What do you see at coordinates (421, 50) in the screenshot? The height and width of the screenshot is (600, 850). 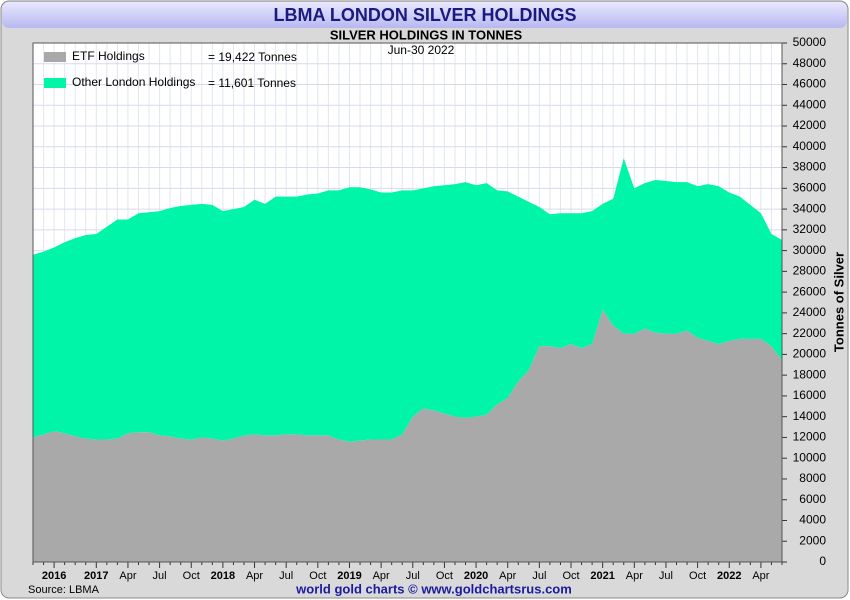 I see `date-label: Jun-30 2022` at bounding box center [421, 50].